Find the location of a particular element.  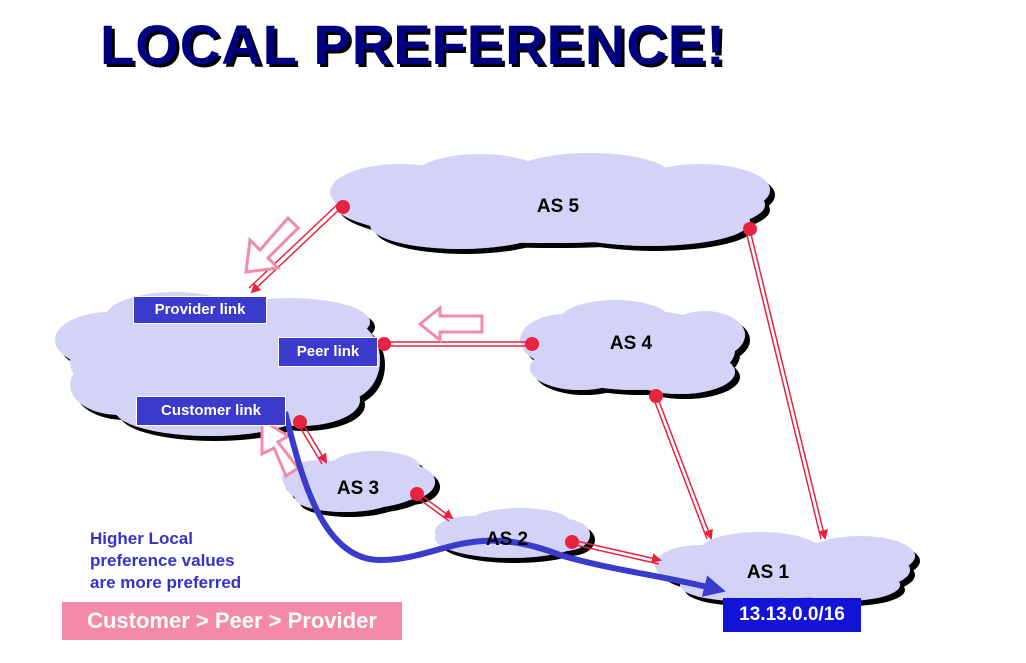

arrow-as5-to-provider is located at coordinates (296, 247).